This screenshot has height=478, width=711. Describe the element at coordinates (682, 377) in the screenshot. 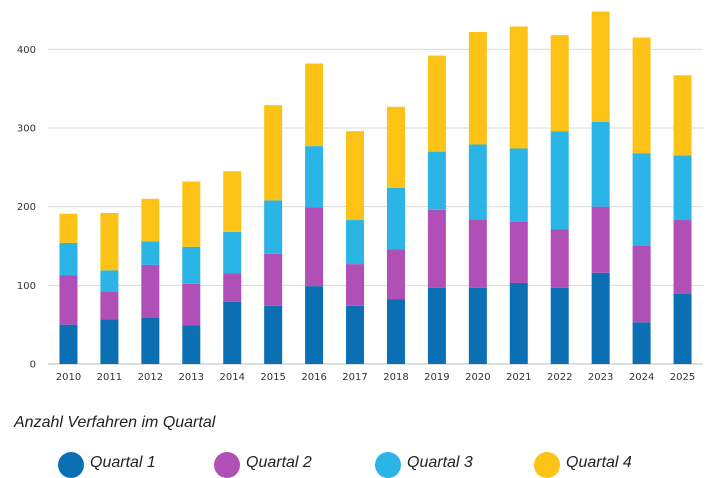

I see `x-tick-label-2025: 2025` at that location.